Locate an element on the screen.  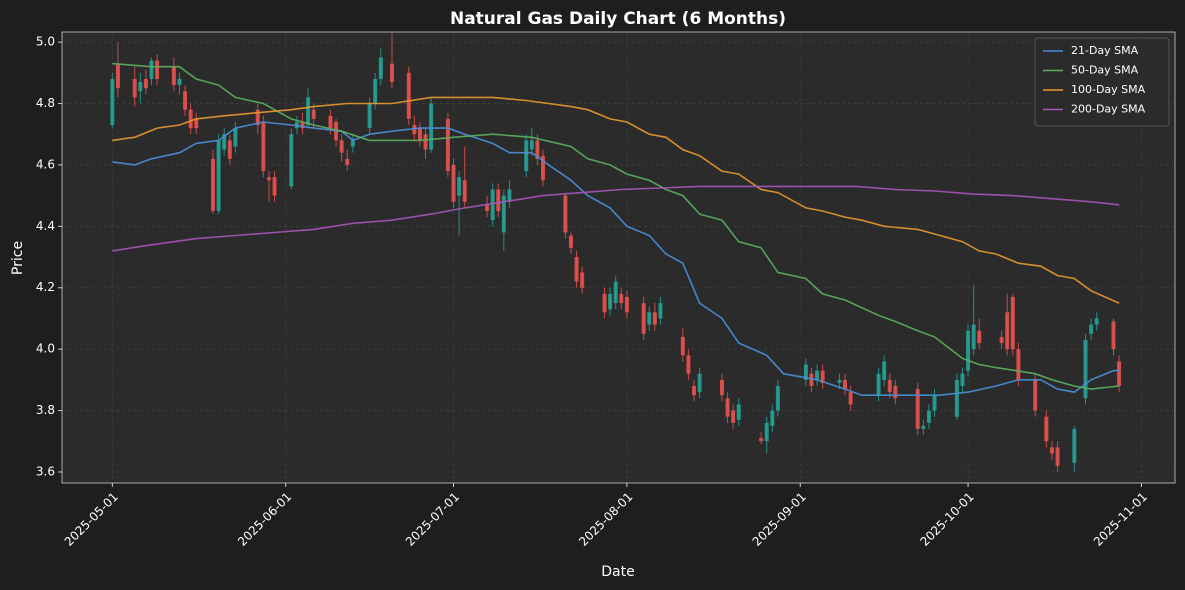
y-tick-label: 4.4 is located at coordinates (45, 226).